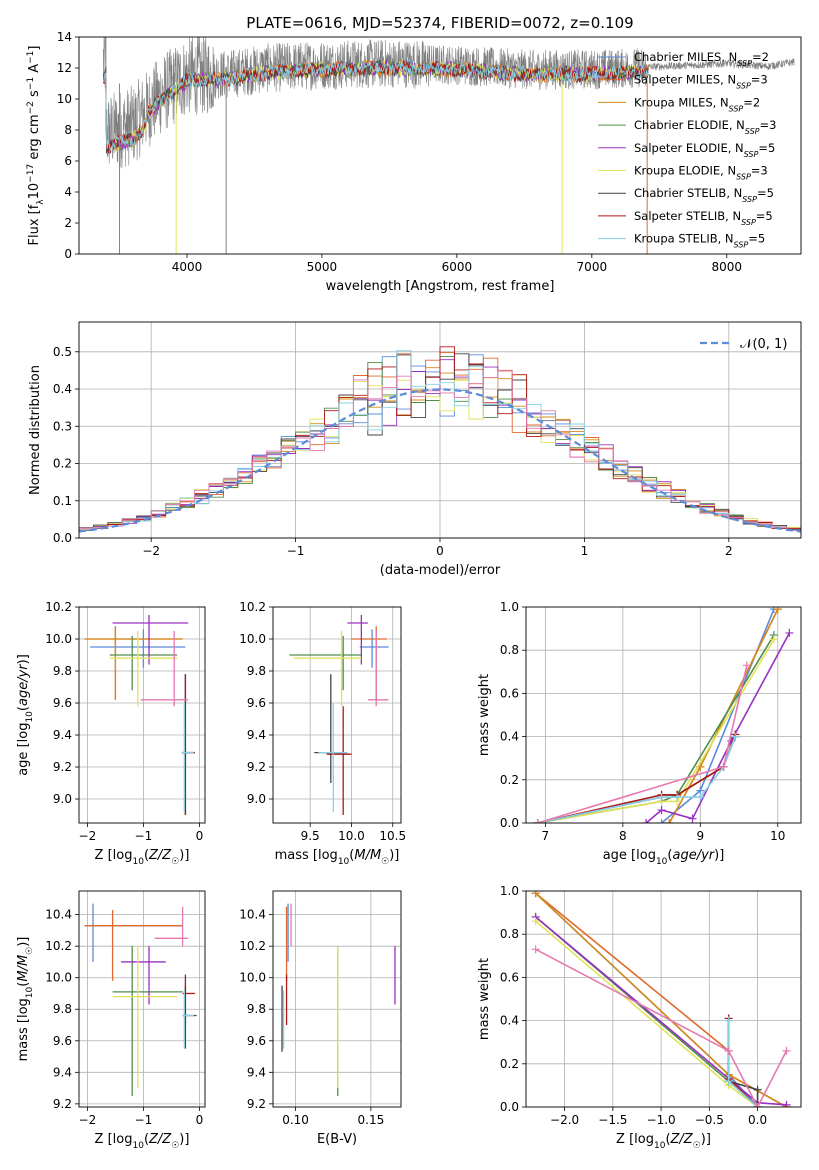 This screenshot has width=819, height=1170. What do you see at coordinates (661, 999) in the screenshot?
I see `mass_weight_vs_Z-plot-area` at bounding box center [661, 999].